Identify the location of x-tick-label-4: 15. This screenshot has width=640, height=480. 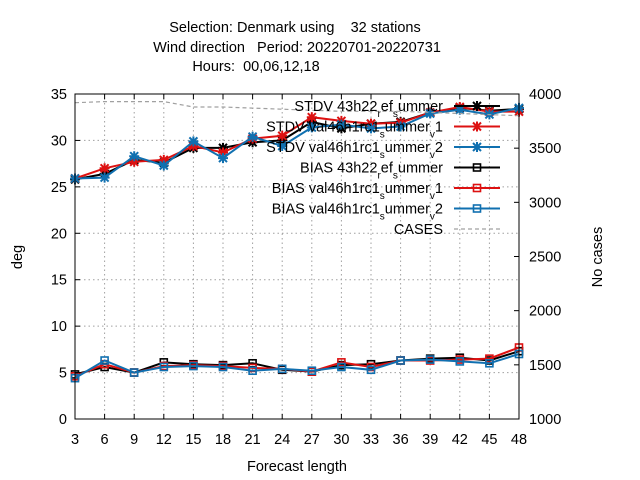
(193, 440).